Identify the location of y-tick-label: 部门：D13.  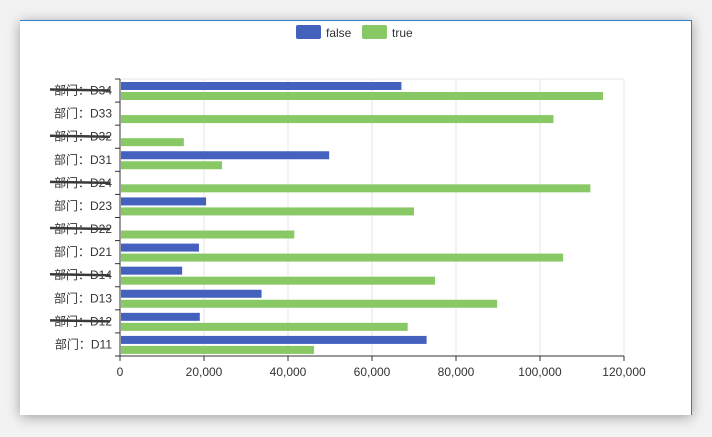
(83, 297).